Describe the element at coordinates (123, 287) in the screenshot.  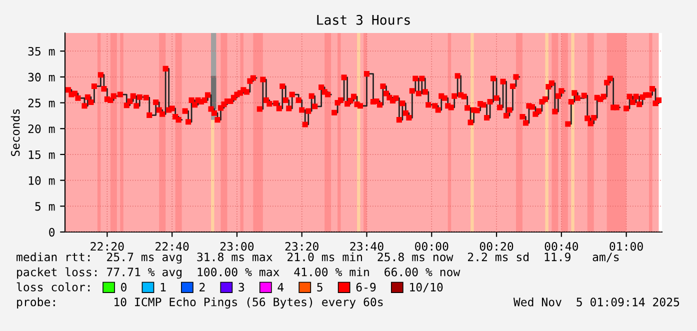
I see `legend-label: 0` at that location.